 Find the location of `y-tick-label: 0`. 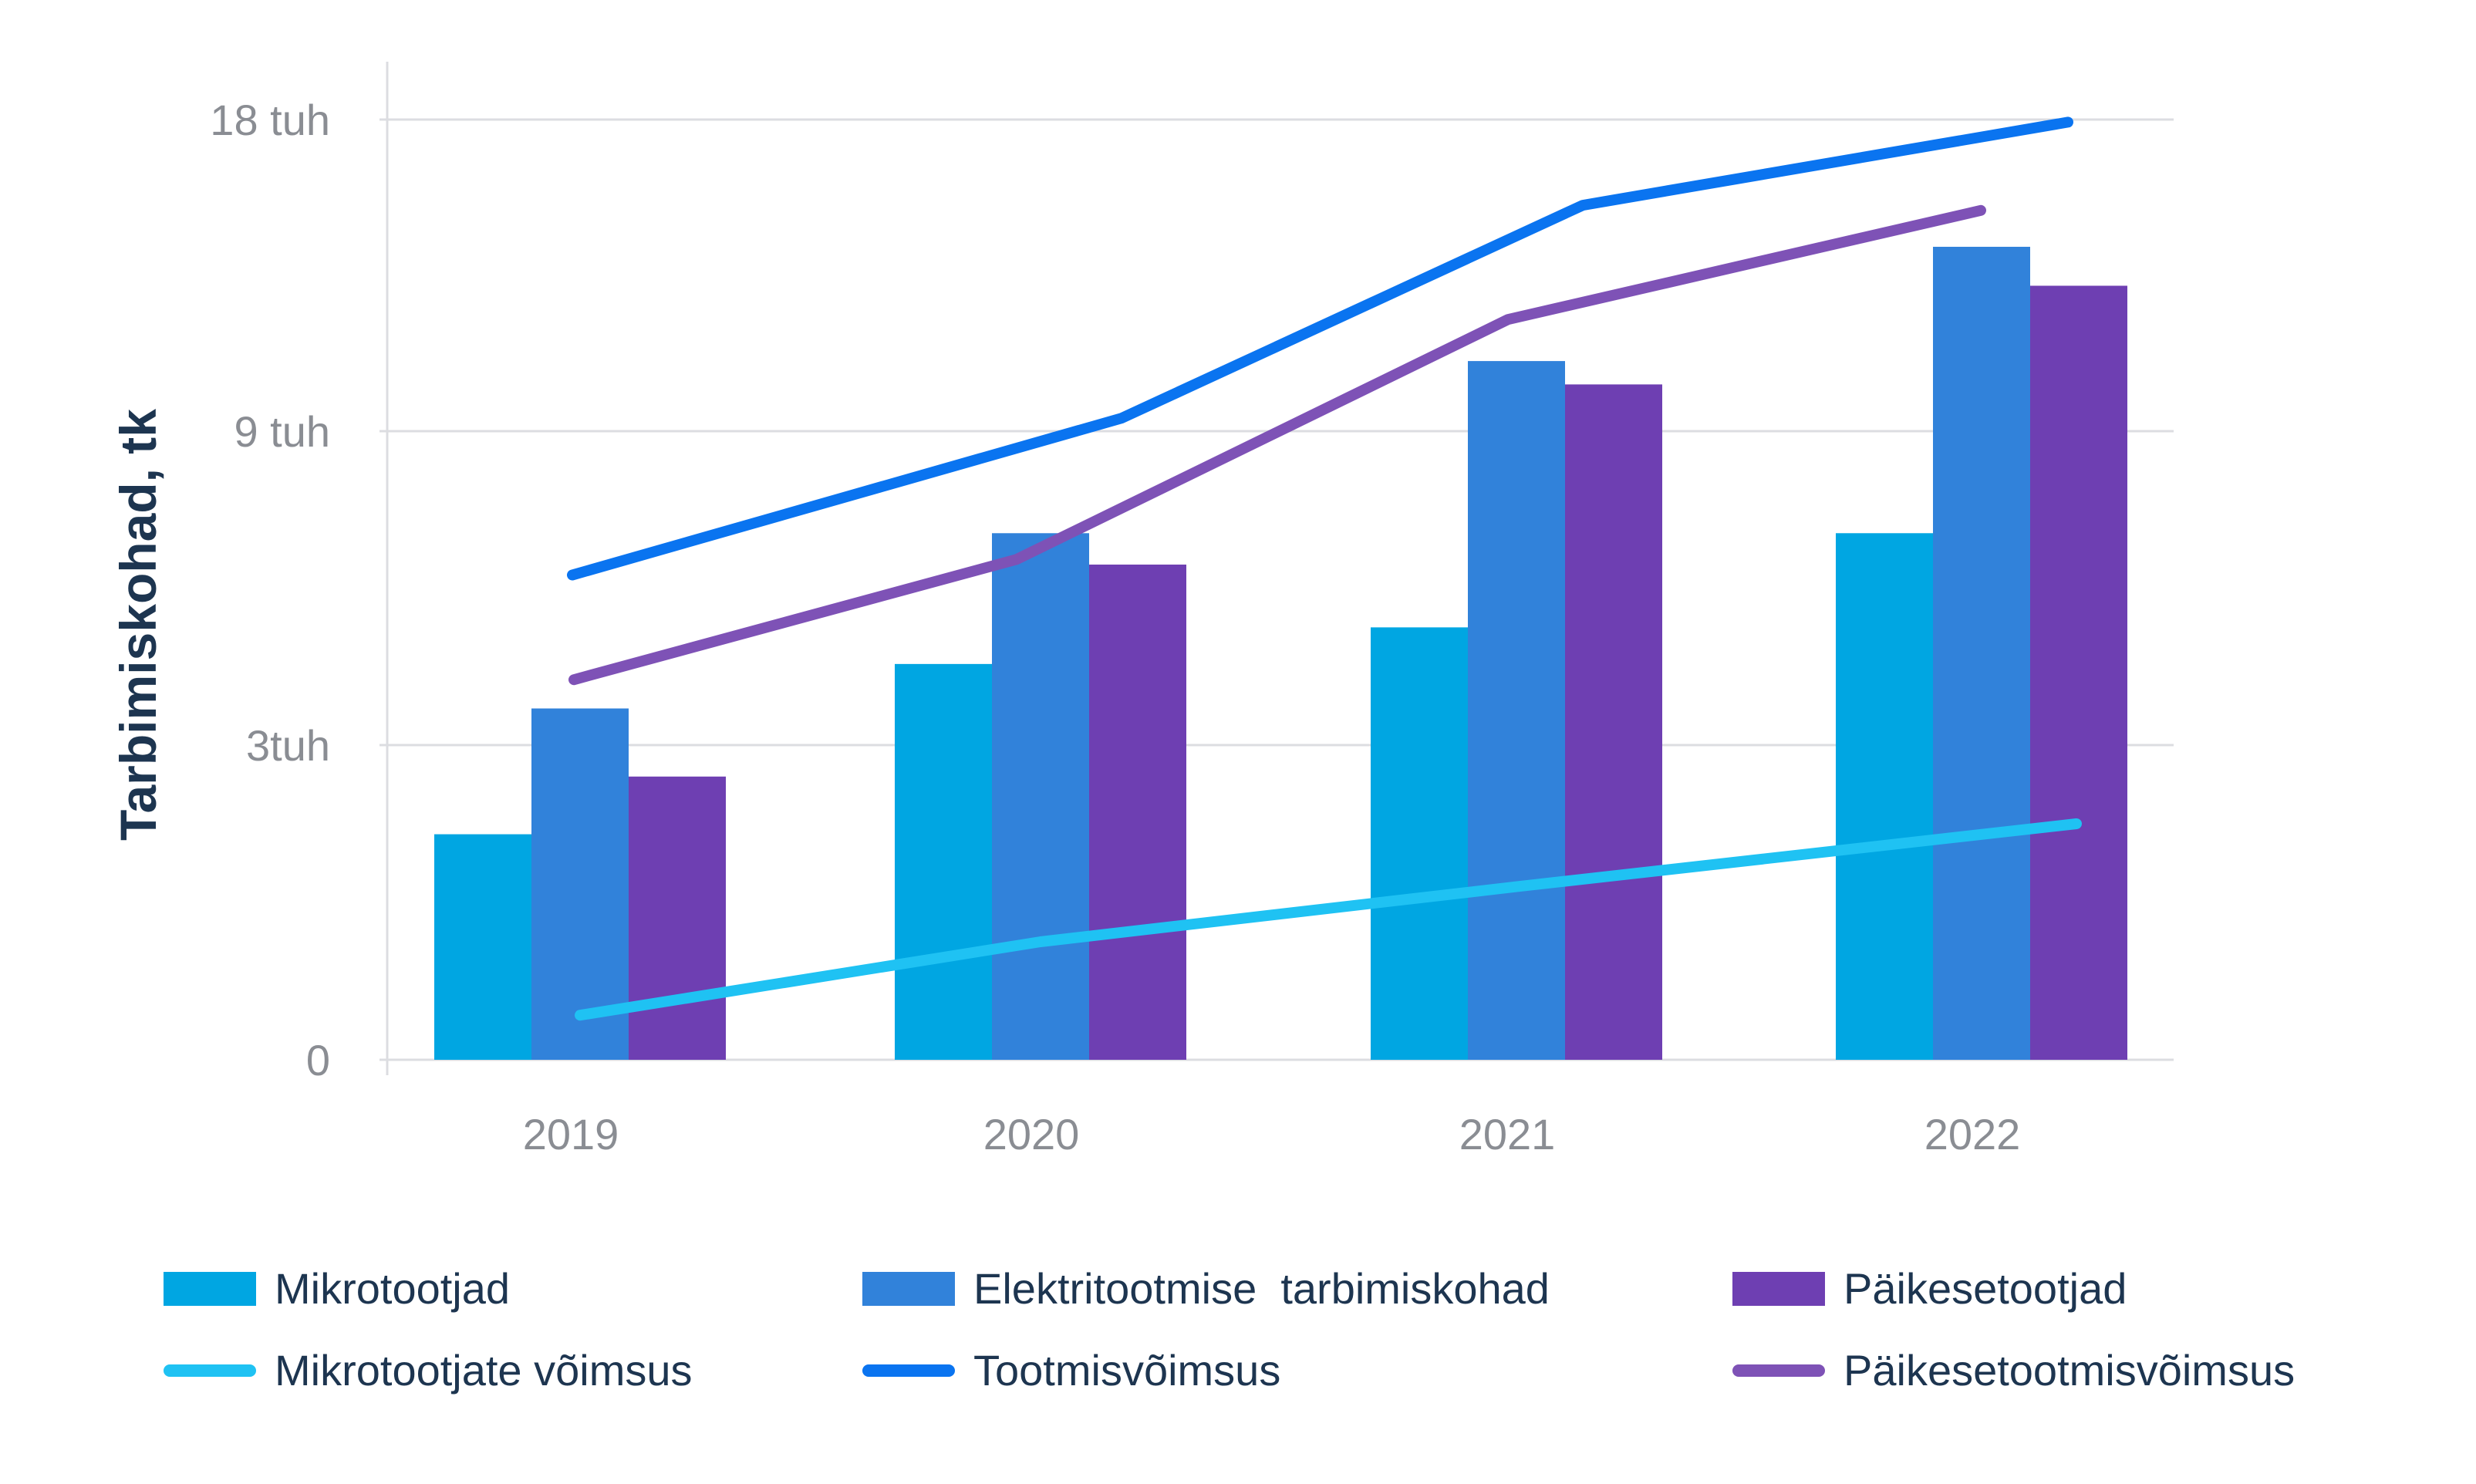

y-tick-label: 0 is located at coordinates (318, 1060).